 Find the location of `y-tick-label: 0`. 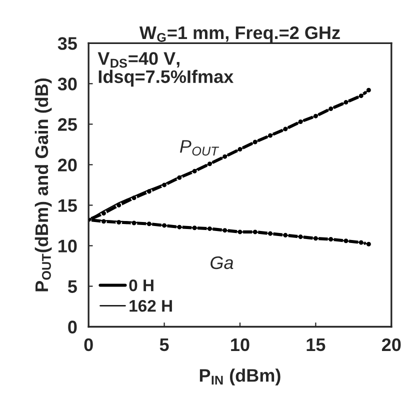

y-tick-label: 0 is located at coordinates (72, 327).